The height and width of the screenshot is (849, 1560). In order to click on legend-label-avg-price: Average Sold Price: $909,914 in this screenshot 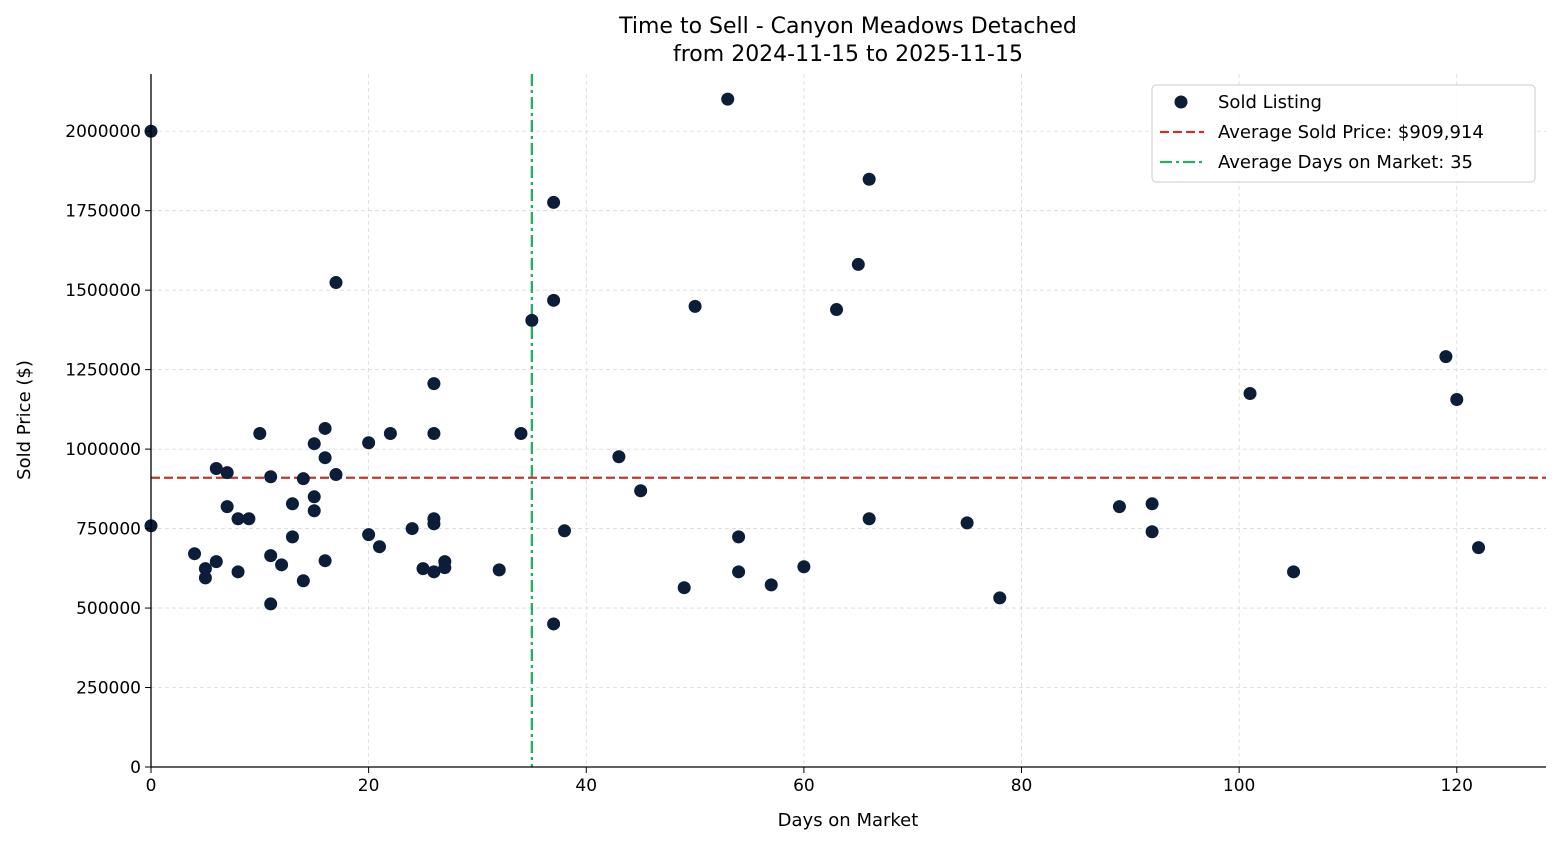, I will do `click(1351, 132)`.